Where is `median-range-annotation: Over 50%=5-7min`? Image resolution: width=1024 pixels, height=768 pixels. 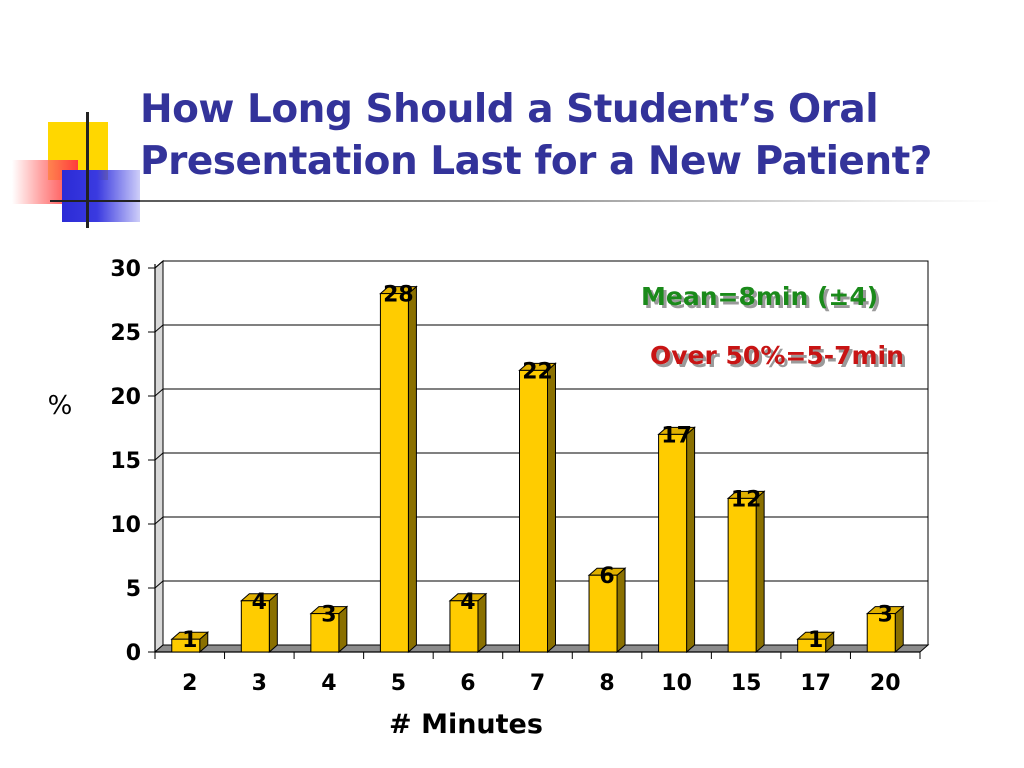
median-range-annotation: Over 50%=5-7min is located at coordinates (777, 355).